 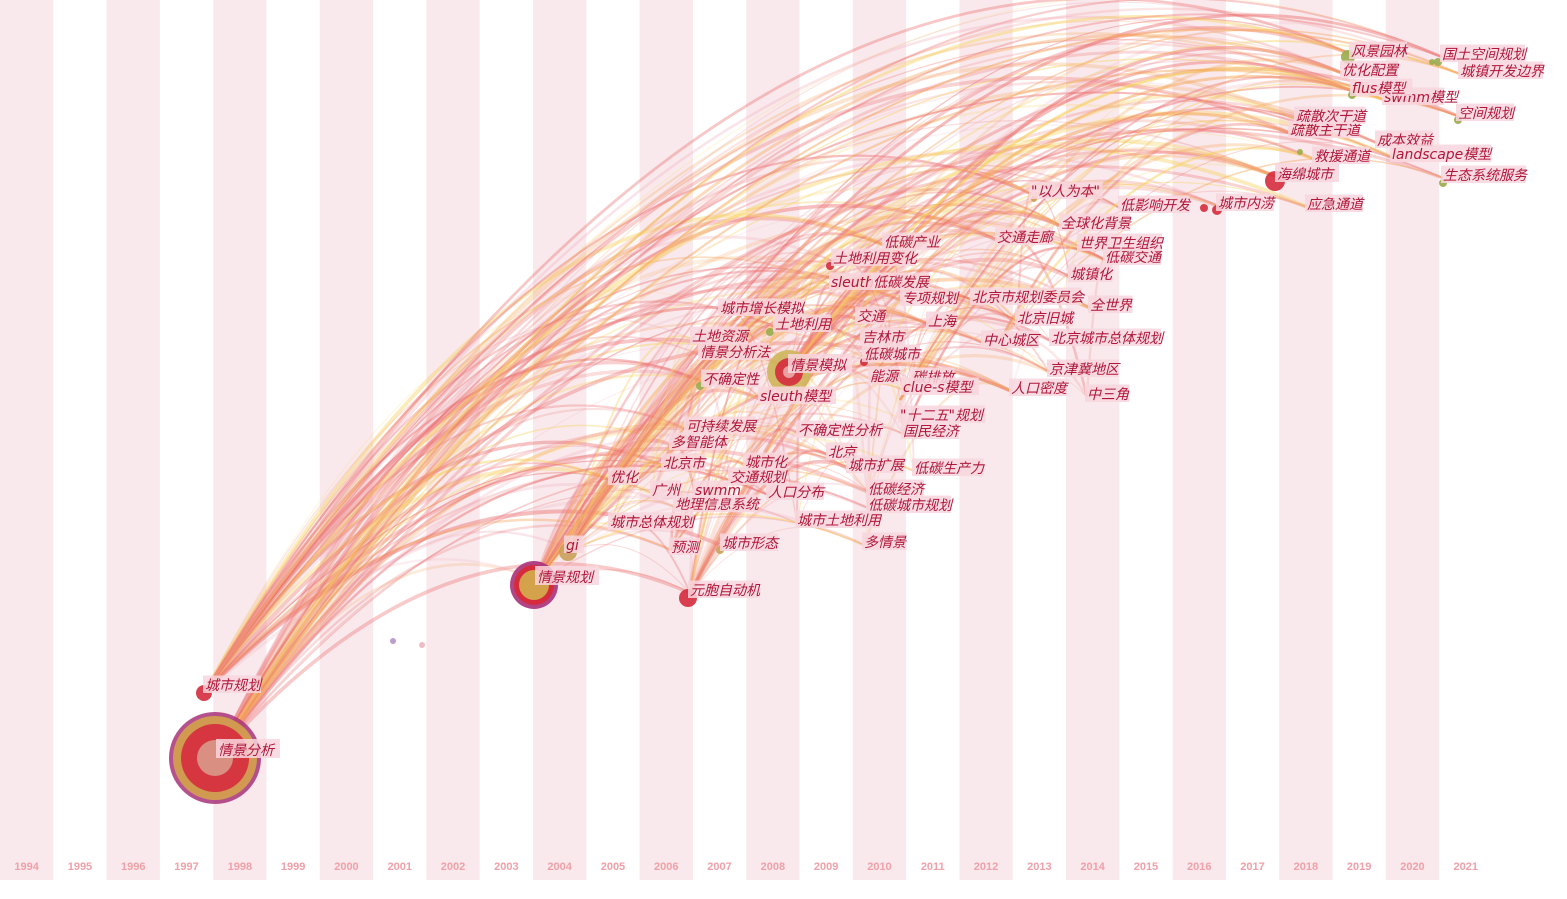 I want to click on year-label: 2019, so click(x=1359, y=867).